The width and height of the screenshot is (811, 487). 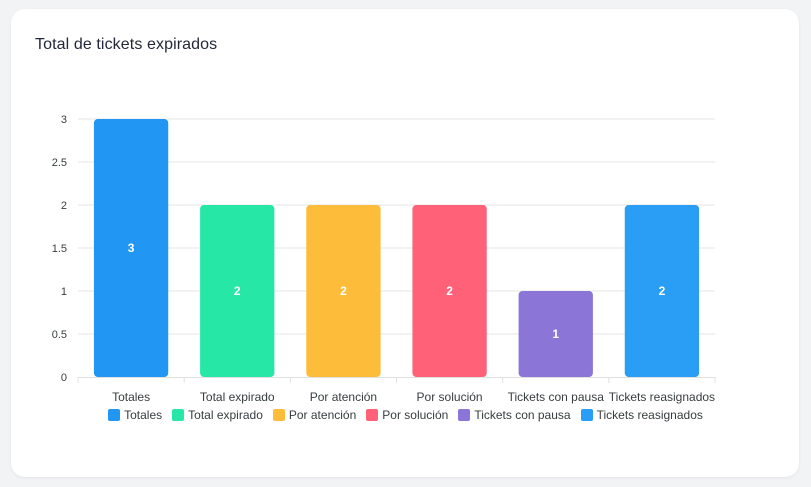 I want to click on x-tick-label: Por solución, so click(x=450, y=397).